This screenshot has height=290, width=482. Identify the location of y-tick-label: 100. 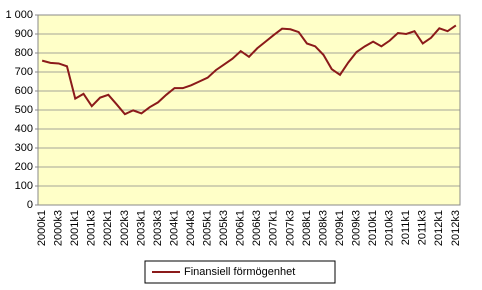
(24, 186).